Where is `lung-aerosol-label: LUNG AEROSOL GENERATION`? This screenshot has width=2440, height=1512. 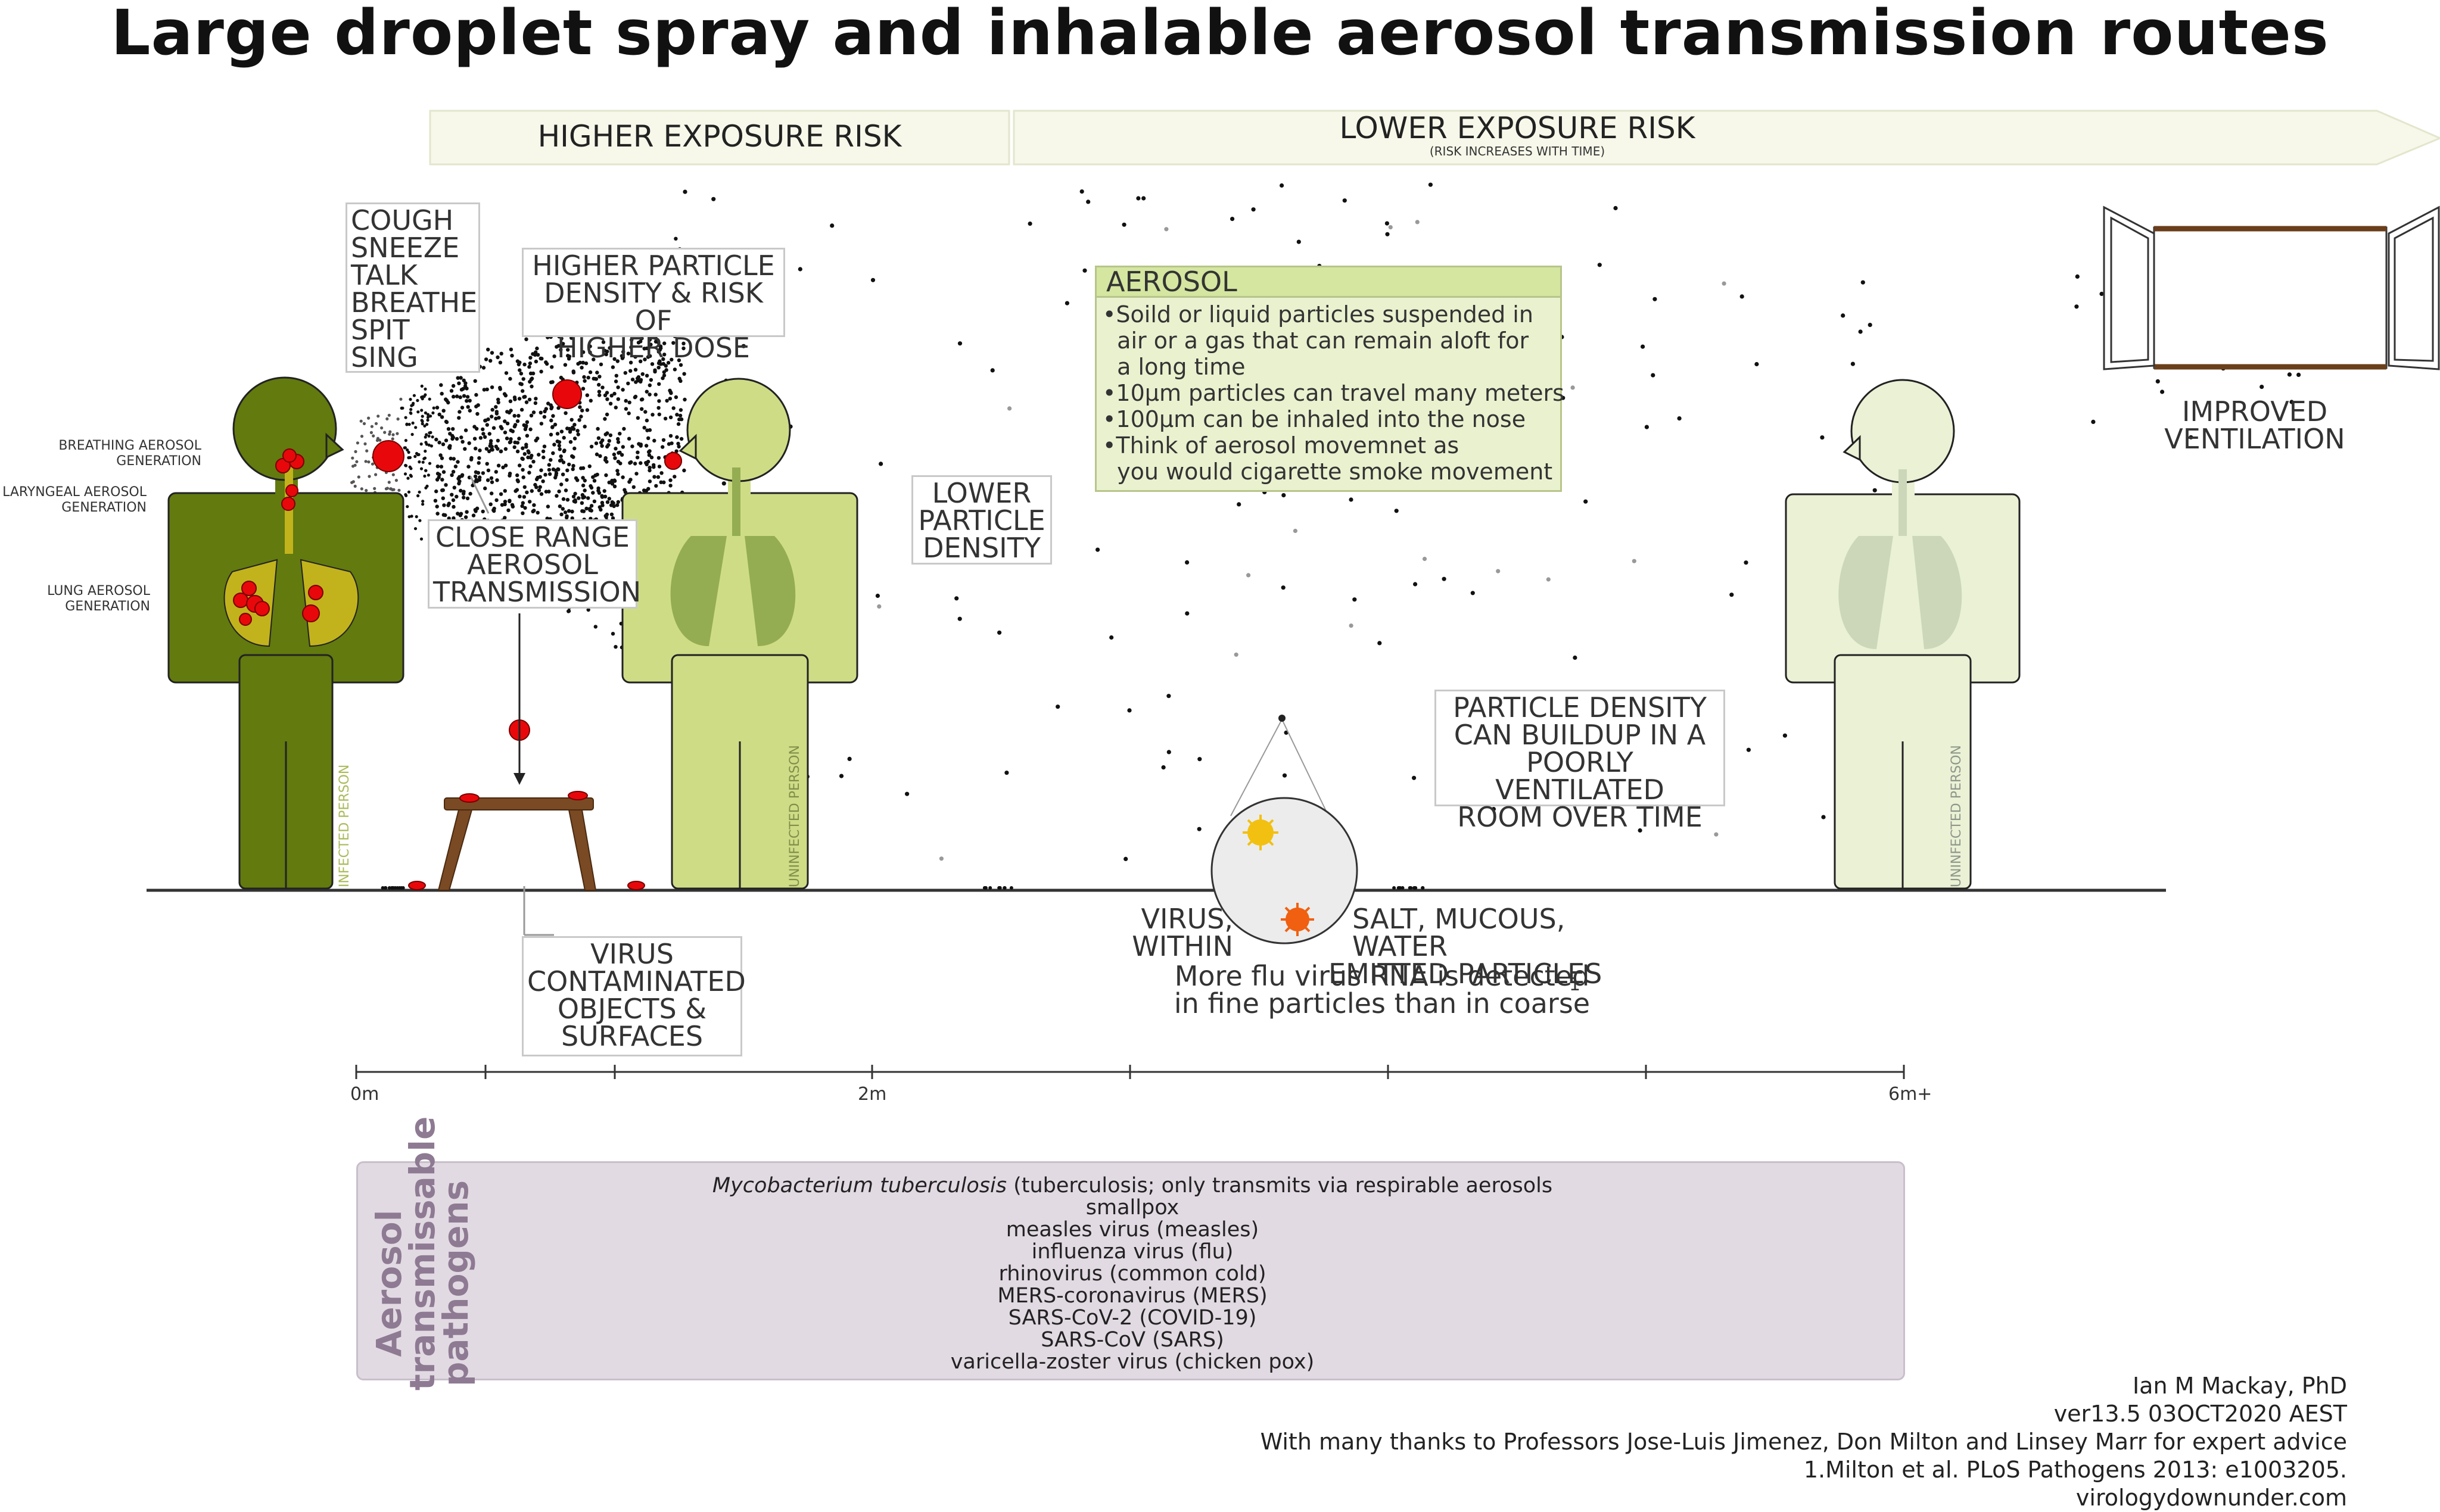 lung-aerosol-label: LUNG AEROSOL GENERATION is located at coordinates (75, 599).